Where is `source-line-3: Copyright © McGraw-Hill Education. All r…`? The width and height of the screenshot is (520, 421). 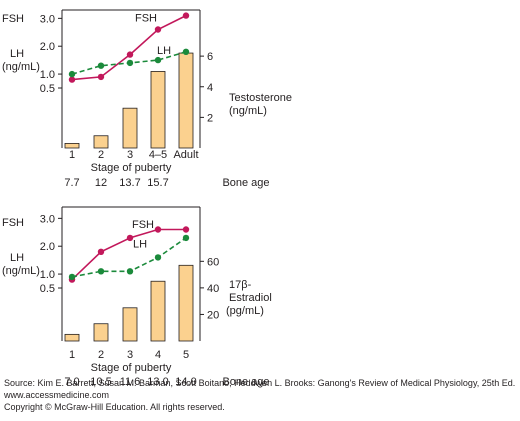 source-line-3: Copyright © McGraw-Hill Education. All r… is located at coordinates (114, 407).